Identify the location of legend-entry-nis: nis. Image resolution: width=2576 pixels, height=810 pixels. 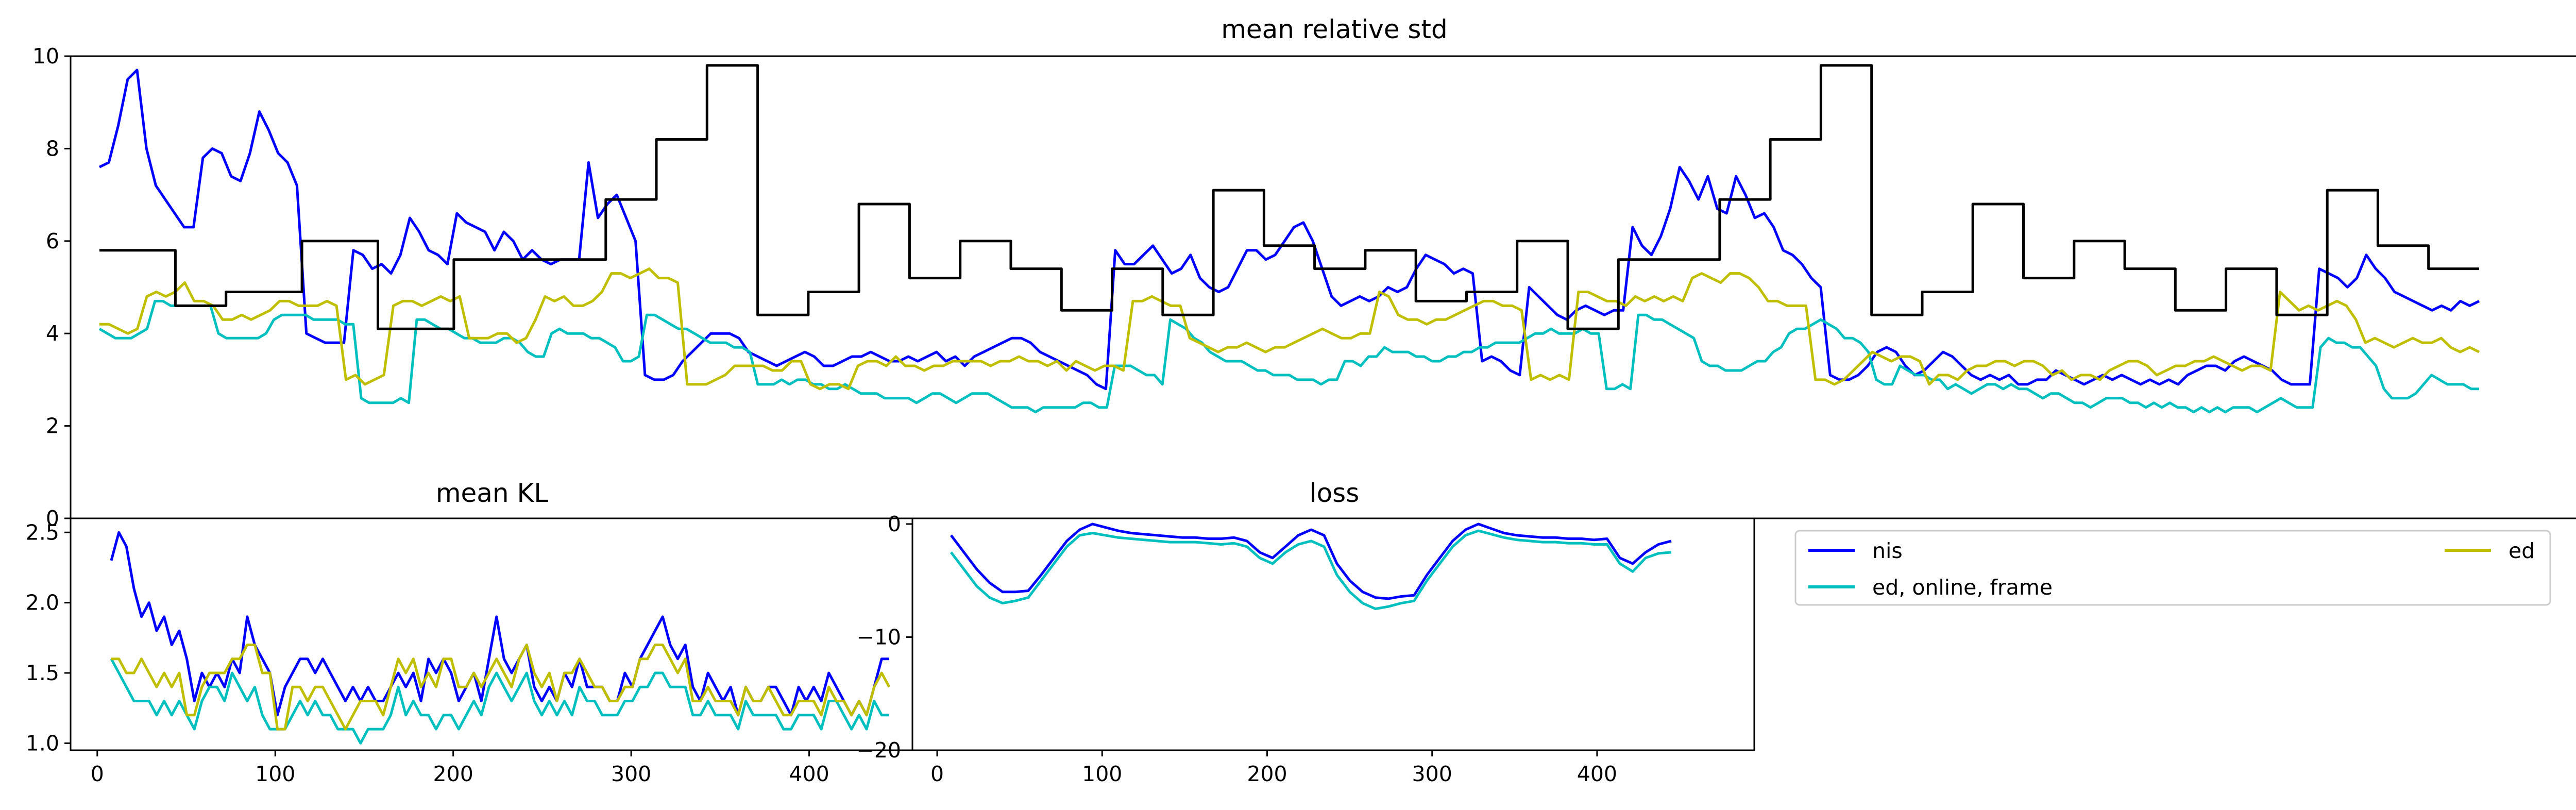
(1855, 550).